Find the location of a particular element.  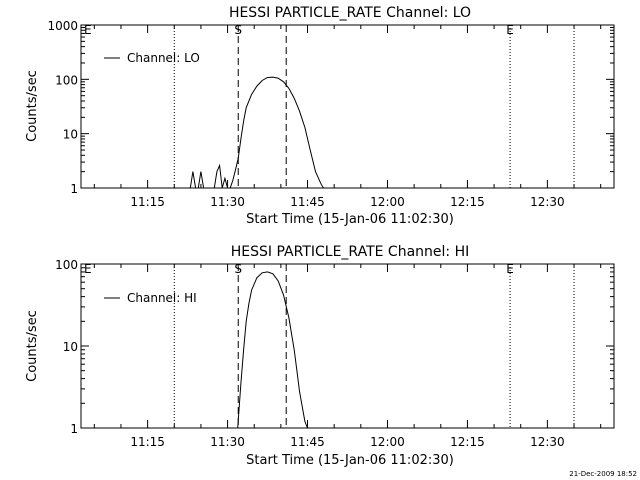

panel-hi-xlabel: Start Time (15-Jan-06 11:02:30) is located at coordinates (350, 460).